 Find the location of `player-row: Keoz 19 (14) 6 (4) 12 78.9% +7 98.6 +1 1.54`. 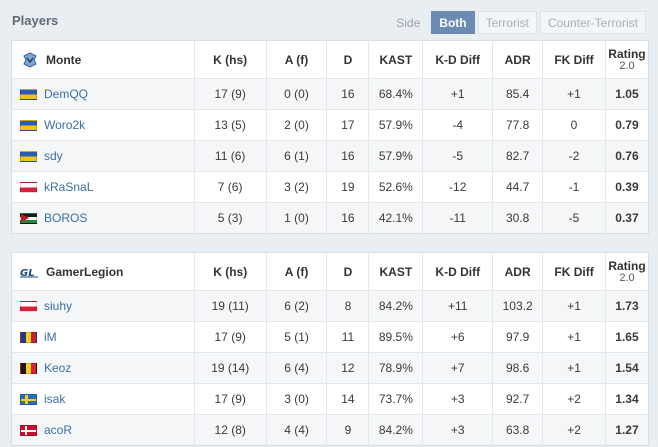

player-row: Keoz 19 (14) 6 (4) 12 78.9% +7 98.6 +1 1.54 is located at coordinates (330, 368).